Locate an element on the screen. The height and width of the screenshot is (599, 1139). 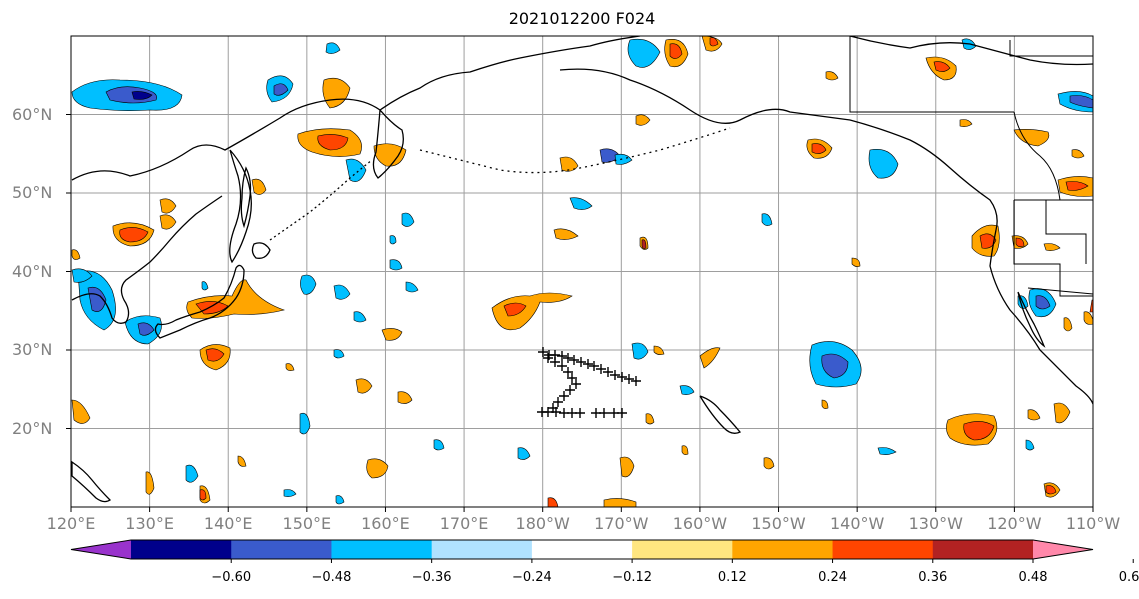
pos-anomaly-nw-pacific is located at coordinates (532, 311).